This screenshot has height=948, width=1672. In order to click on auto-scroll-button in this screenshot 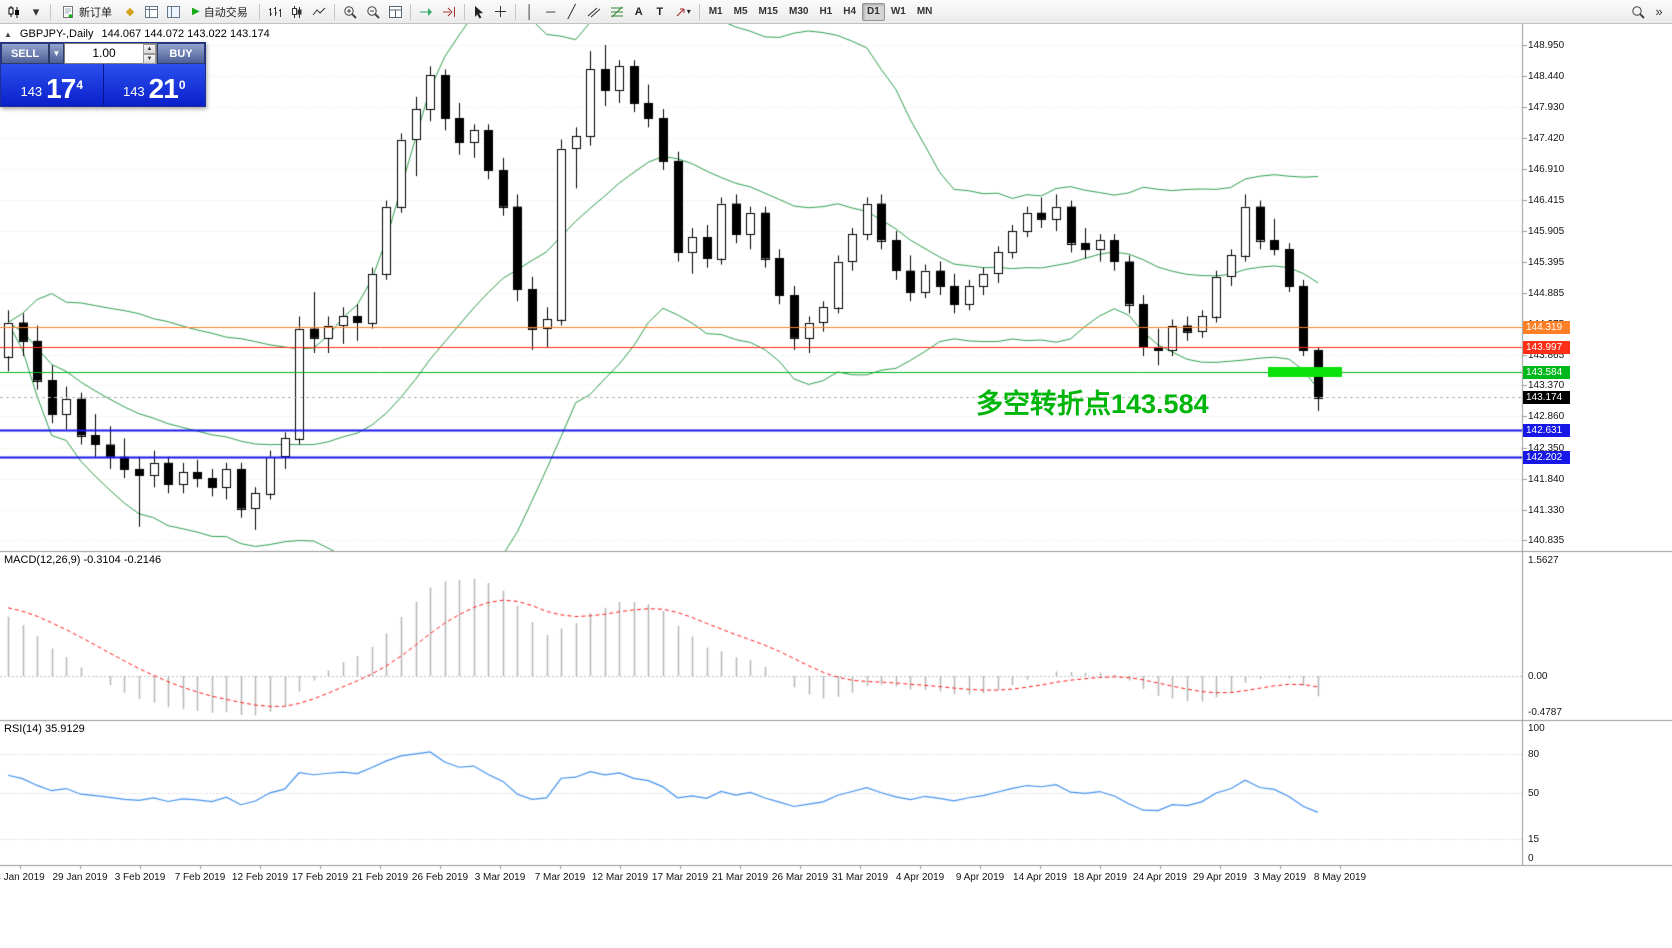, I will do `click(426, 12)`.